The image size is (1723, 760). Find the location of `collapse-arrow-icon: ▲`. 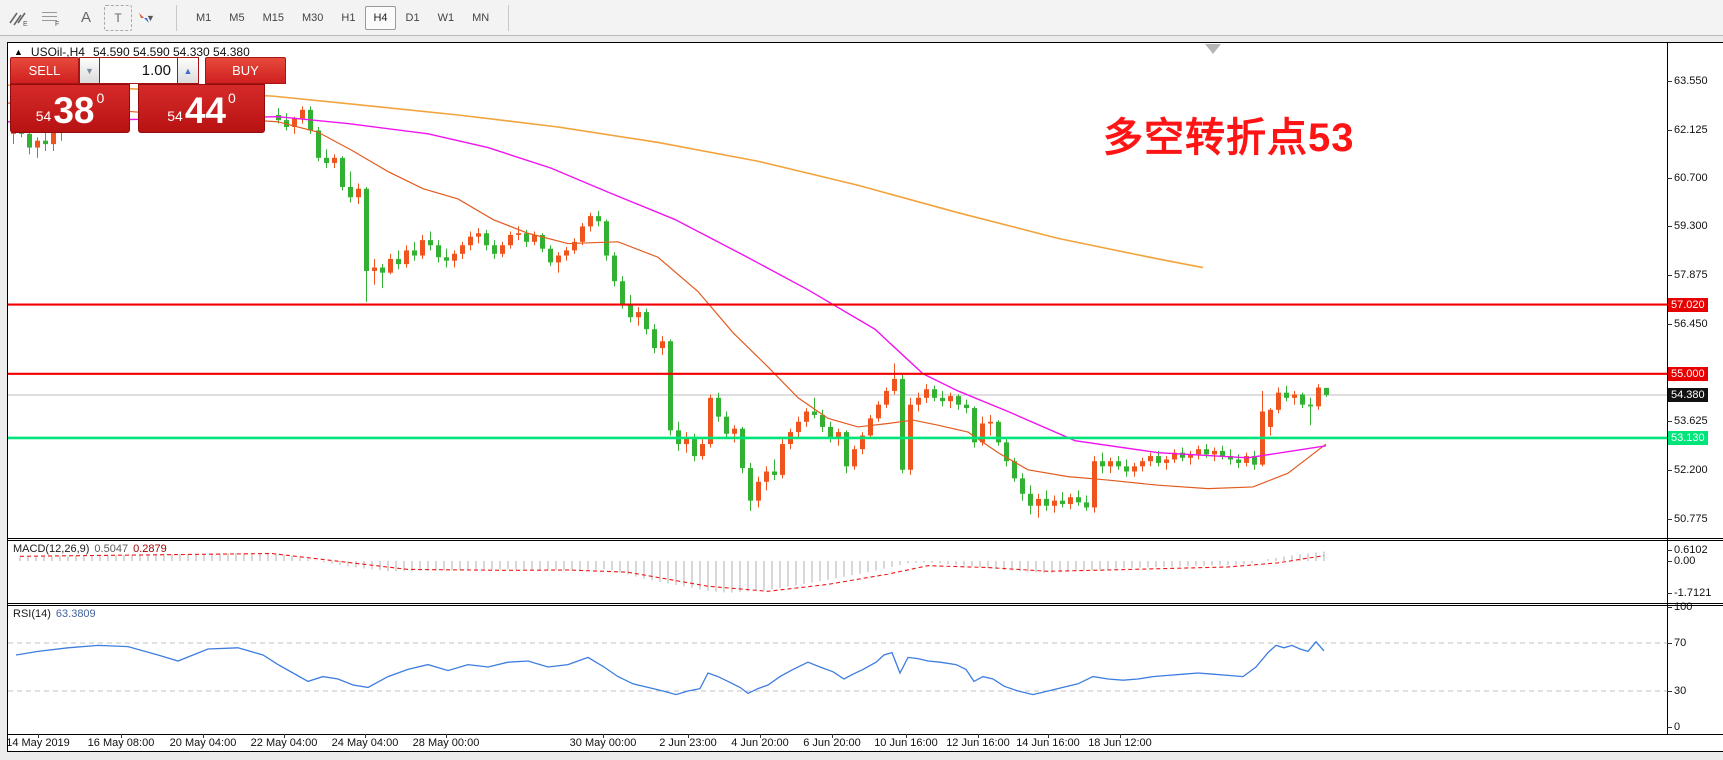

collapse-arrow-icon: ▲ is located at coordinates (18, 52).